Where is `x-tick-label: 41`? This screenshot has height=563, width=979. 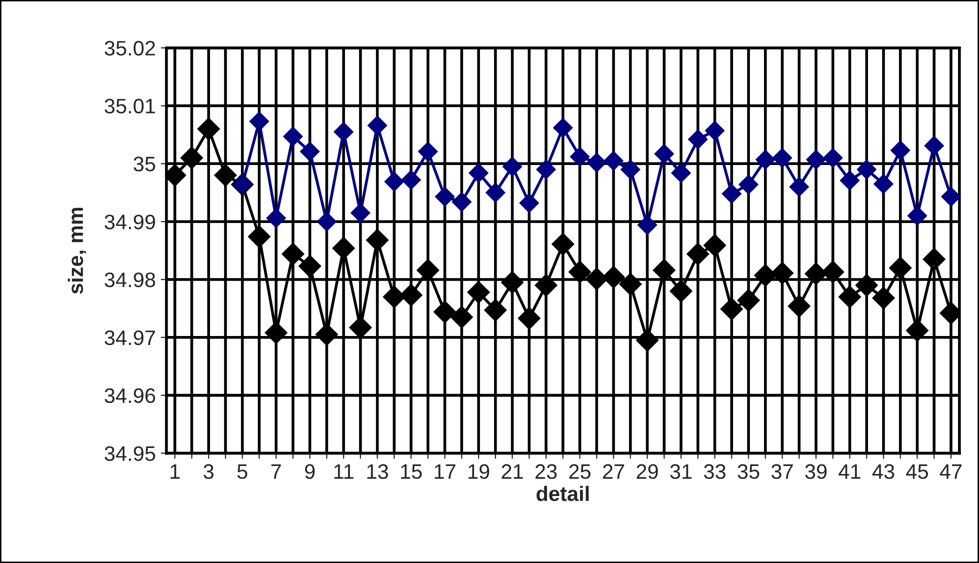
x-tick-label: 41 is located at coordinates (849, 471).